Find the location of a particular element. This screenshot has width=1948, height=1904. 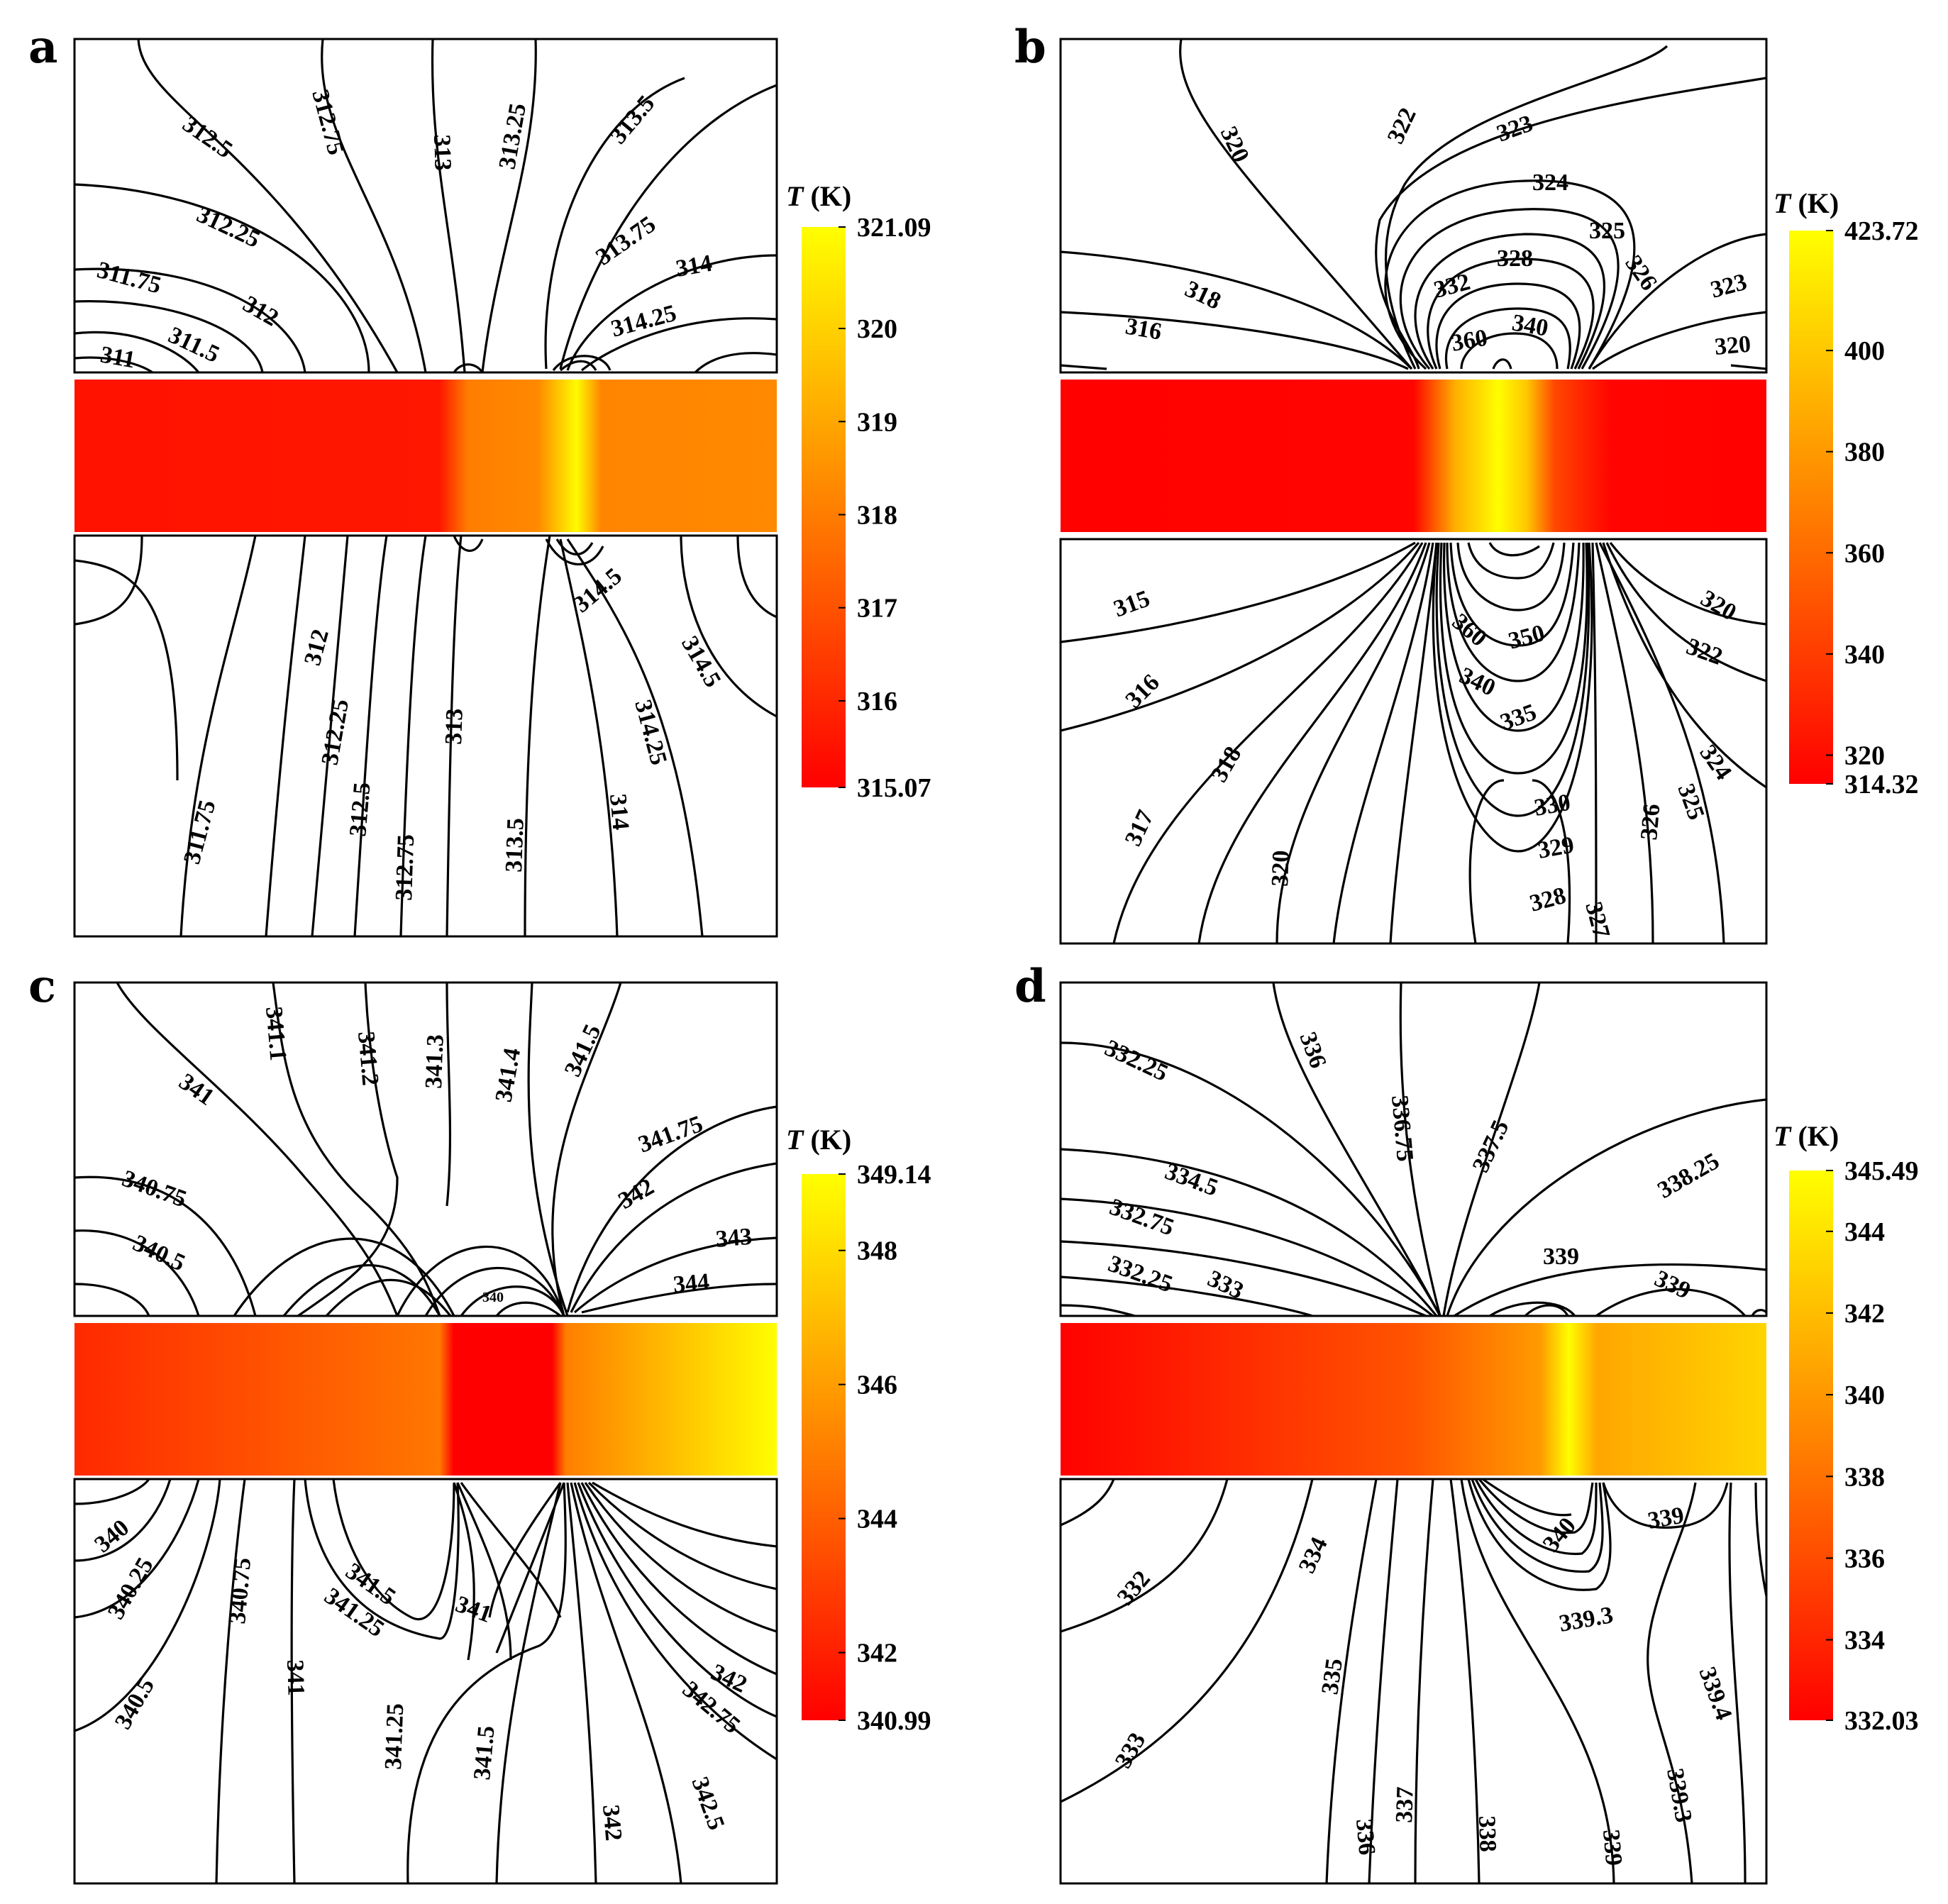

contour-label: 311 is located at coordinates (118, 357).